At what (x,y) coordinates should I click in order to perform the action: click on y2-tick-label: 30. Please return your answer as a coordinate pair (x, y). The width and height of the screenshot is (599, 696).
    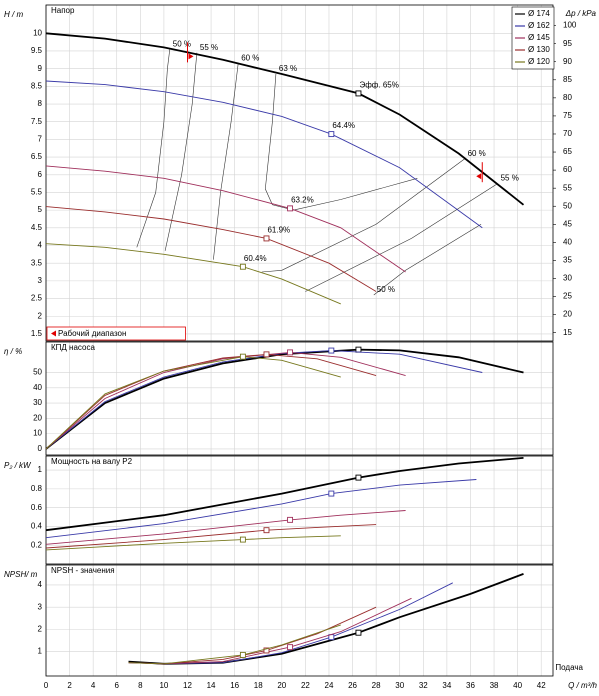
    Looking at the image, I should click on (567, 278).